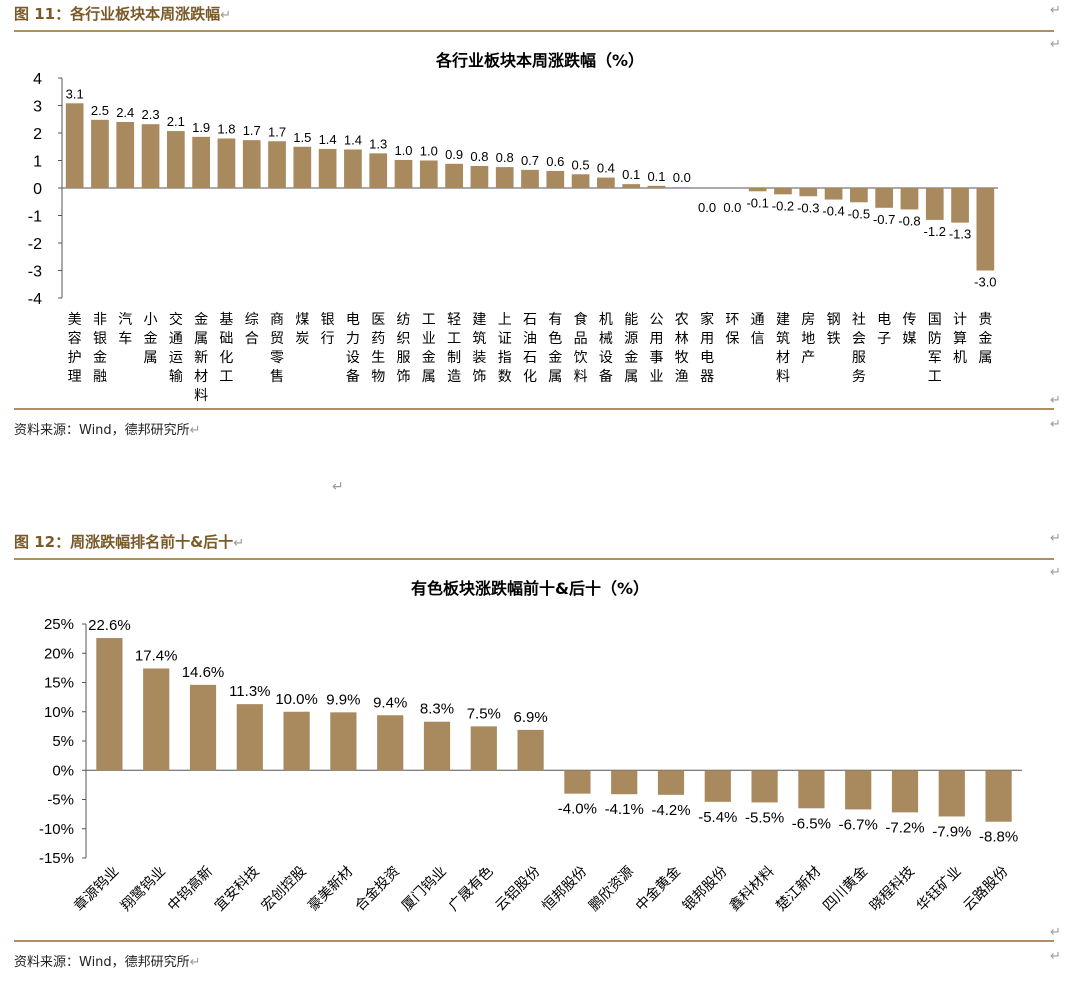 This screenshot has width=1080, height=986. I want to click on data-label: 2.3, so click(151, 114).